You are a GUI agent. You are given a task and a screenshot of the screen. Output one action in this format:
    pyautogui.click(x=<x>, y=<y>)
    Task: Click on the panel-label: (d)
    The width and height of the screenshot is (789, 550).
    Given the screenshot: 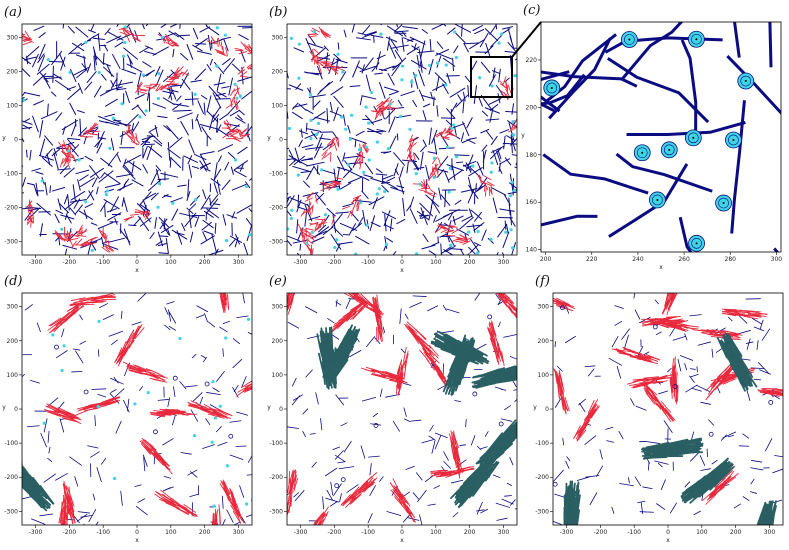 What is the action you would take?
    pyautogui.click(x=13, y=281)
    